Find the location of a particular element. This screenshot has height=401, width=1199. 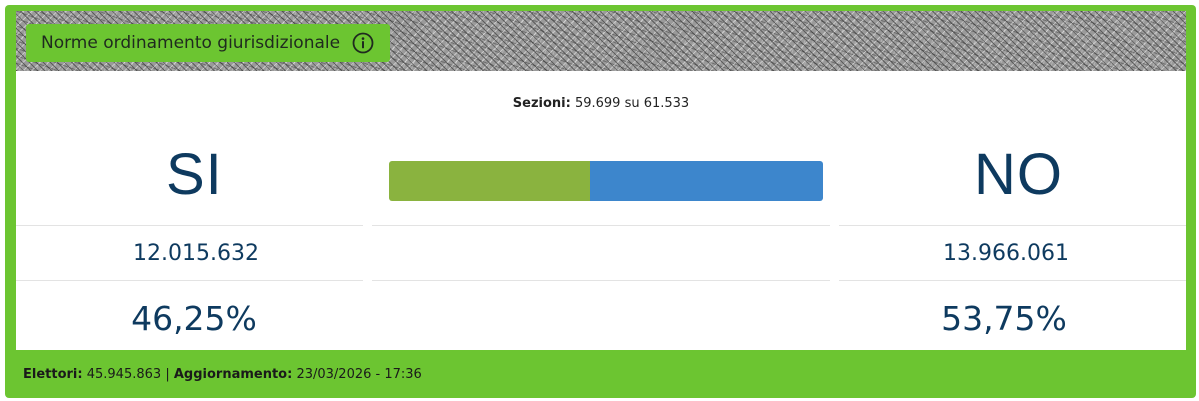

sezioni-counter: Sezioni: 59.699 su 61.533 is located at coordinates (601, 103).